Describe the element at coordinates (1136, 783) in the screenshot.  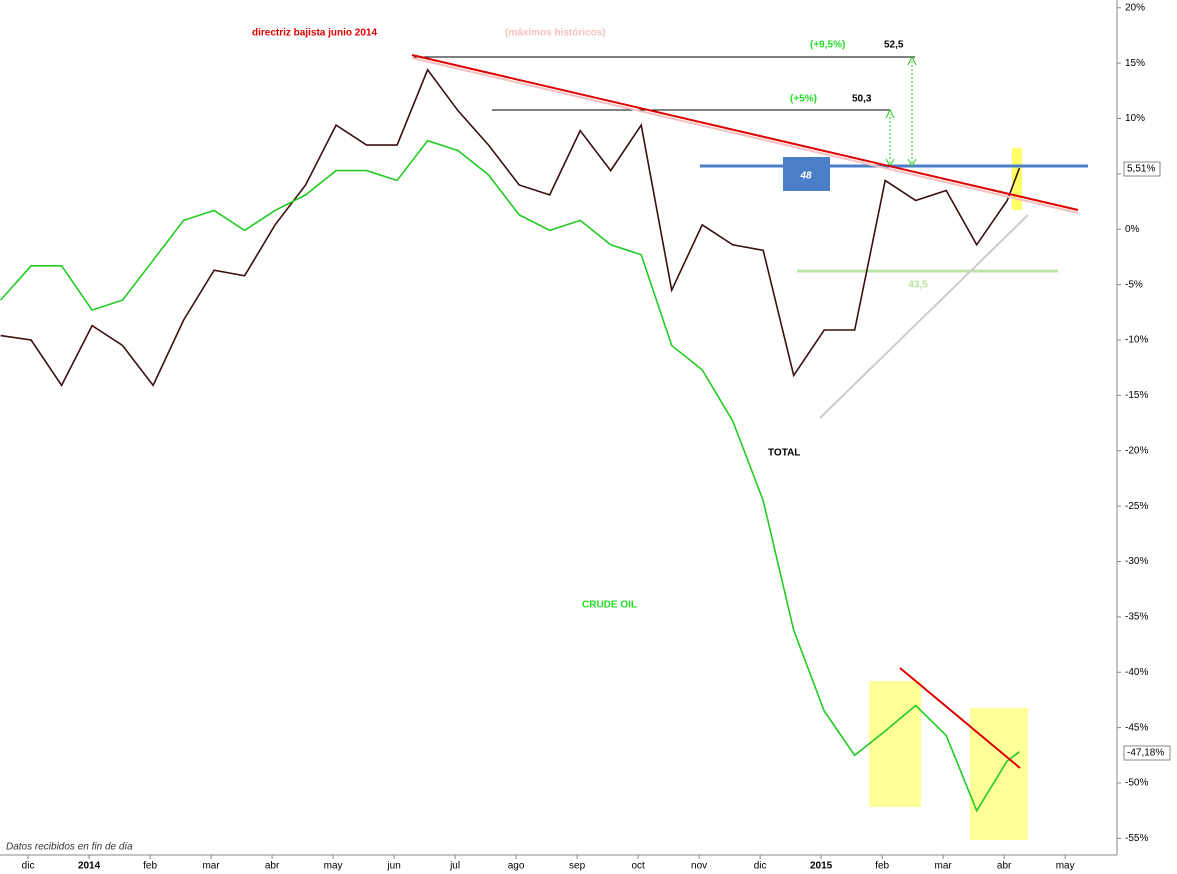
I see `y-tick-label: -50%` at that location.